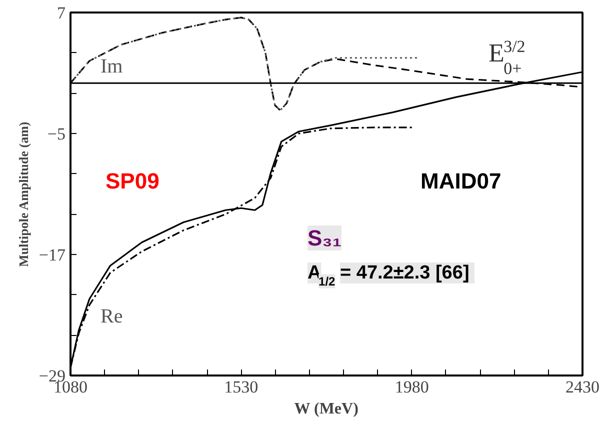  What do you see at coordinates (411, 387) in the screenshot?
I see `x-tick-label: 1980` at bounding box center [411, 387].